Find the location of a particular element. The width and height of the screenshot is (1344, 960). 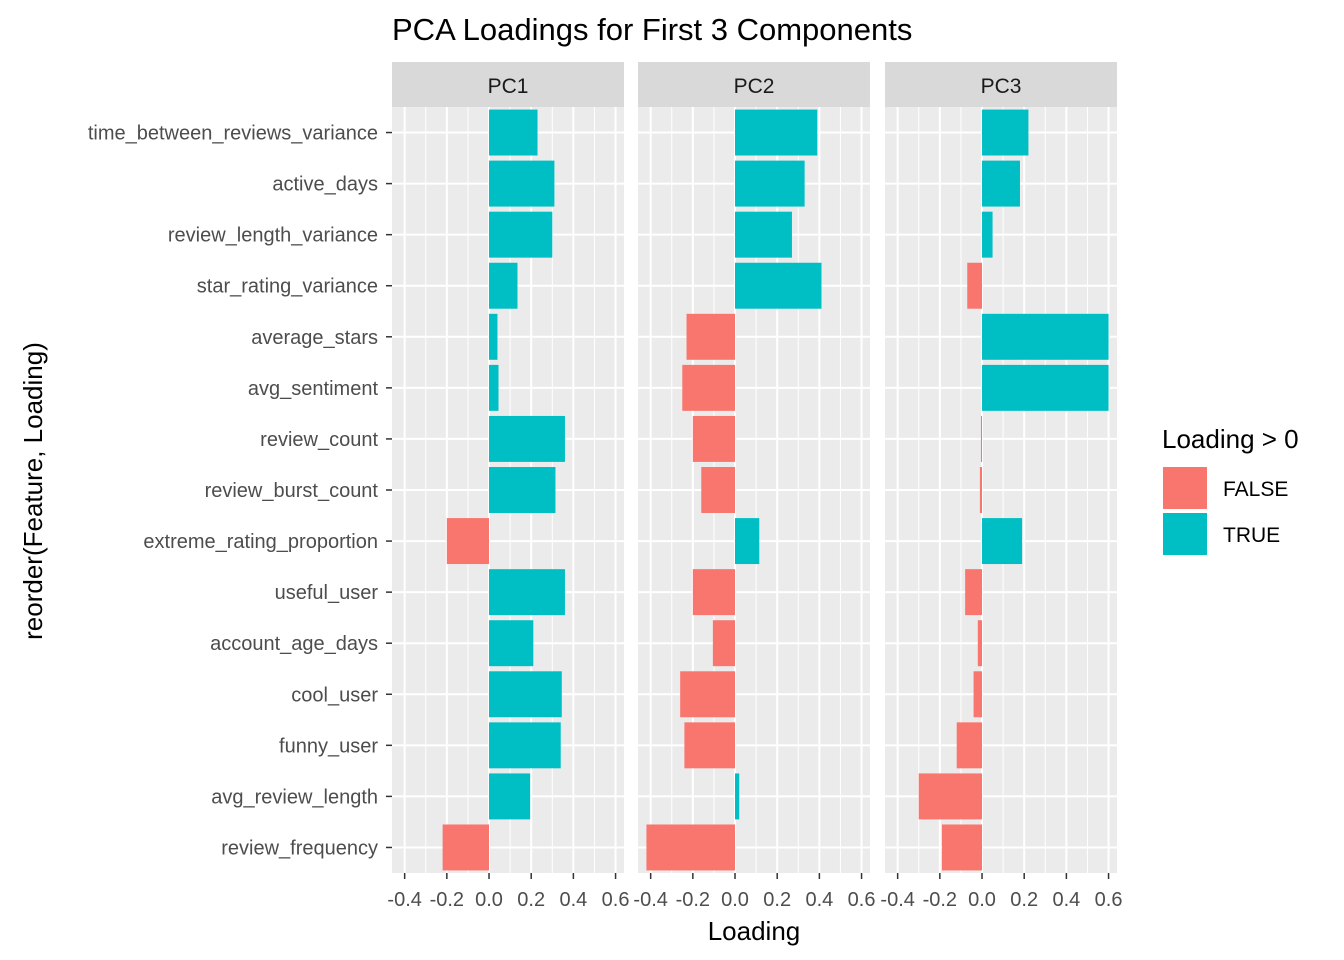

bar-pc1-cool_user is located at coordinates (525, 694).